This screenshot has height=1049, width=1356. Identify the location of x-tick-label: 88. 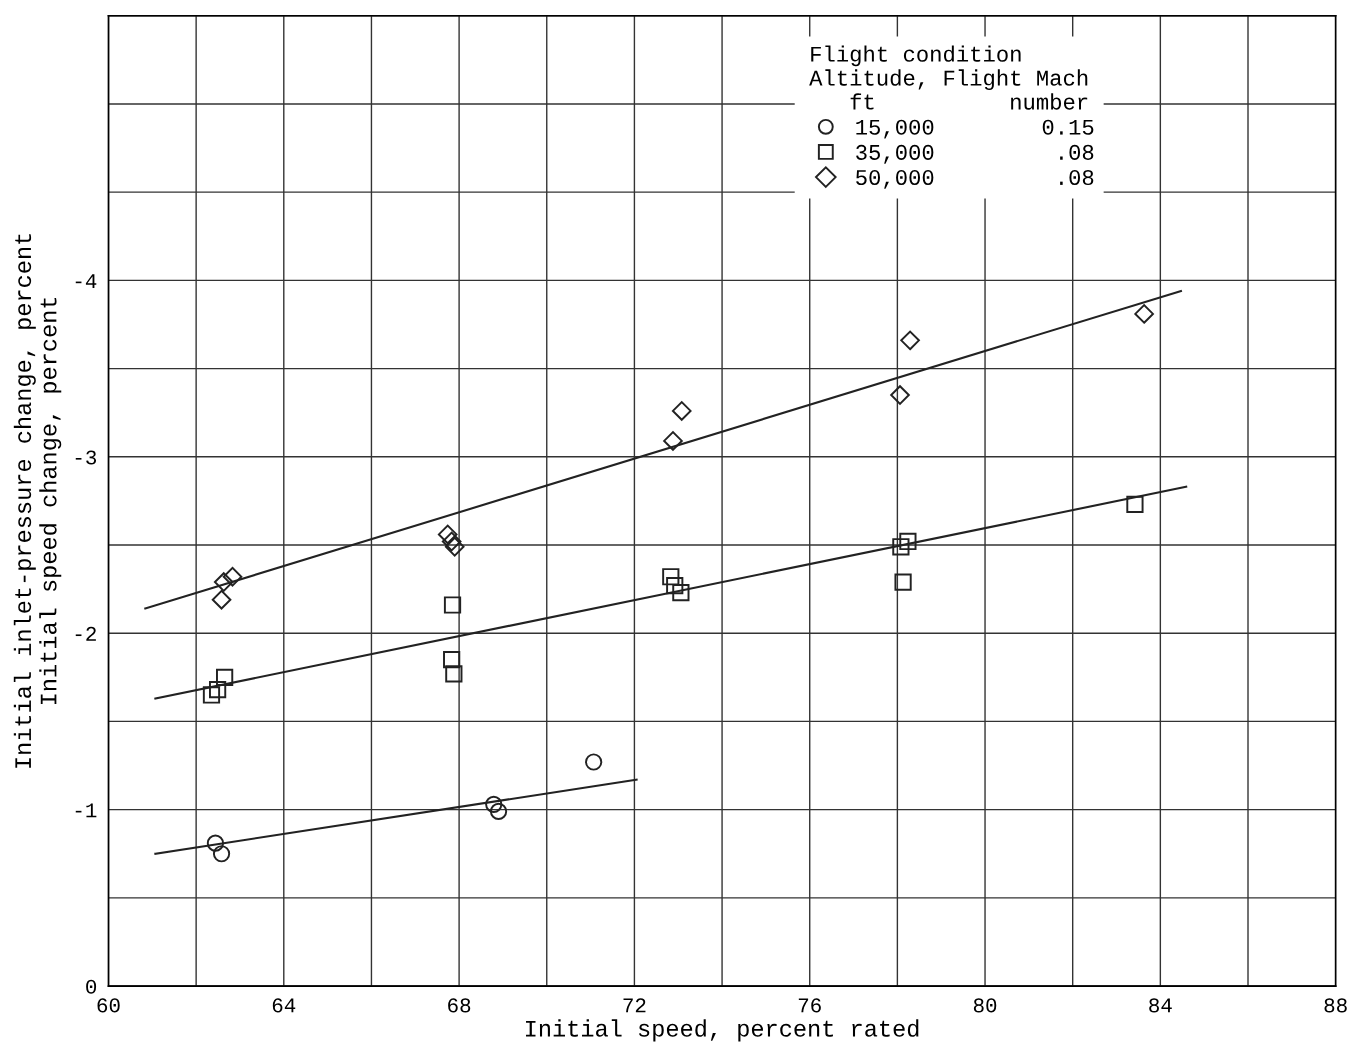
(1335, 1005).